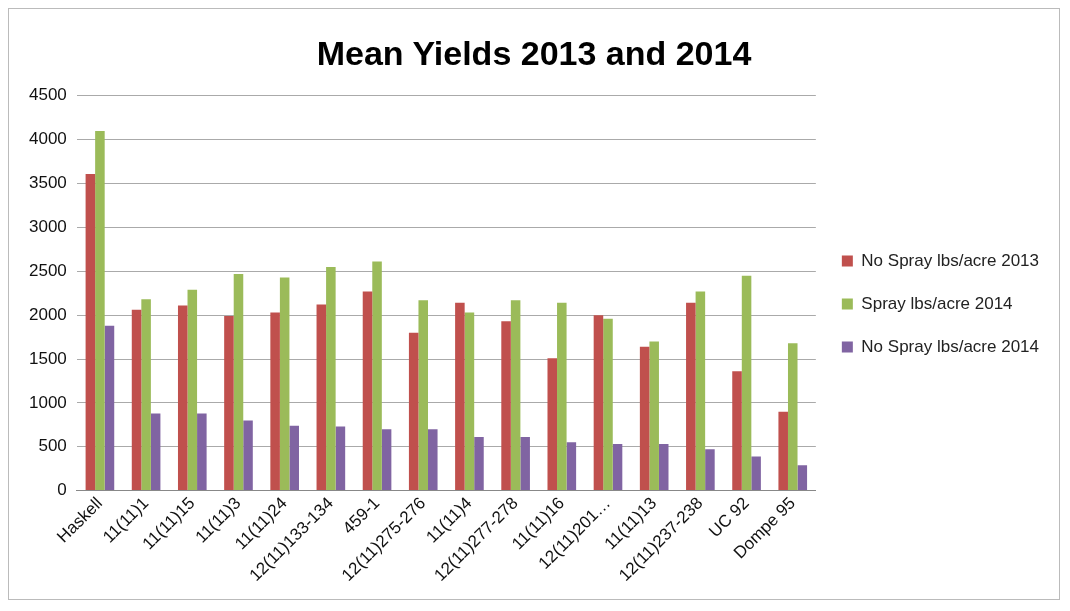 Image resolution: width=1070 pixels, height=611 pixels. I want to click on legend-label: No Spray lbs/acre 2014, so click(950, 346).